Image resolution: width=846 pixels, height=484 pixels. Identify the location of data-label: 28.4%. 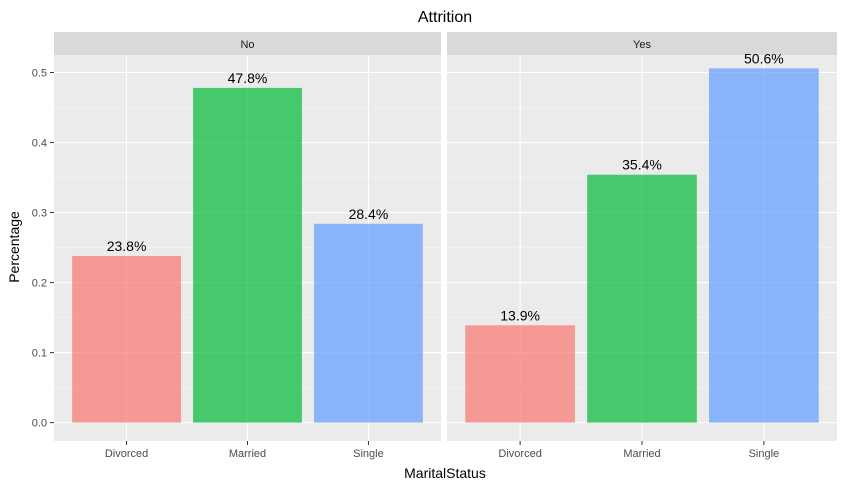
(369, 214).